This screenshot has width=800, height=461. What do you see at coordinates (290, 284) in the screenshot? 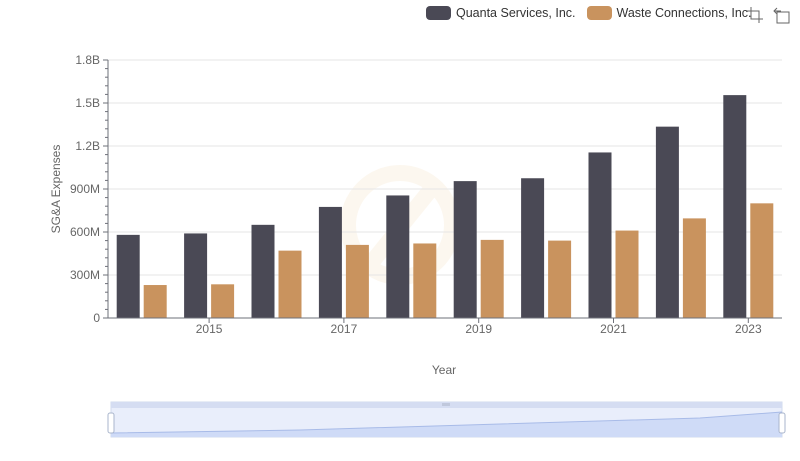
I see `bar-waste-2016` at bounding box center [290, 284].